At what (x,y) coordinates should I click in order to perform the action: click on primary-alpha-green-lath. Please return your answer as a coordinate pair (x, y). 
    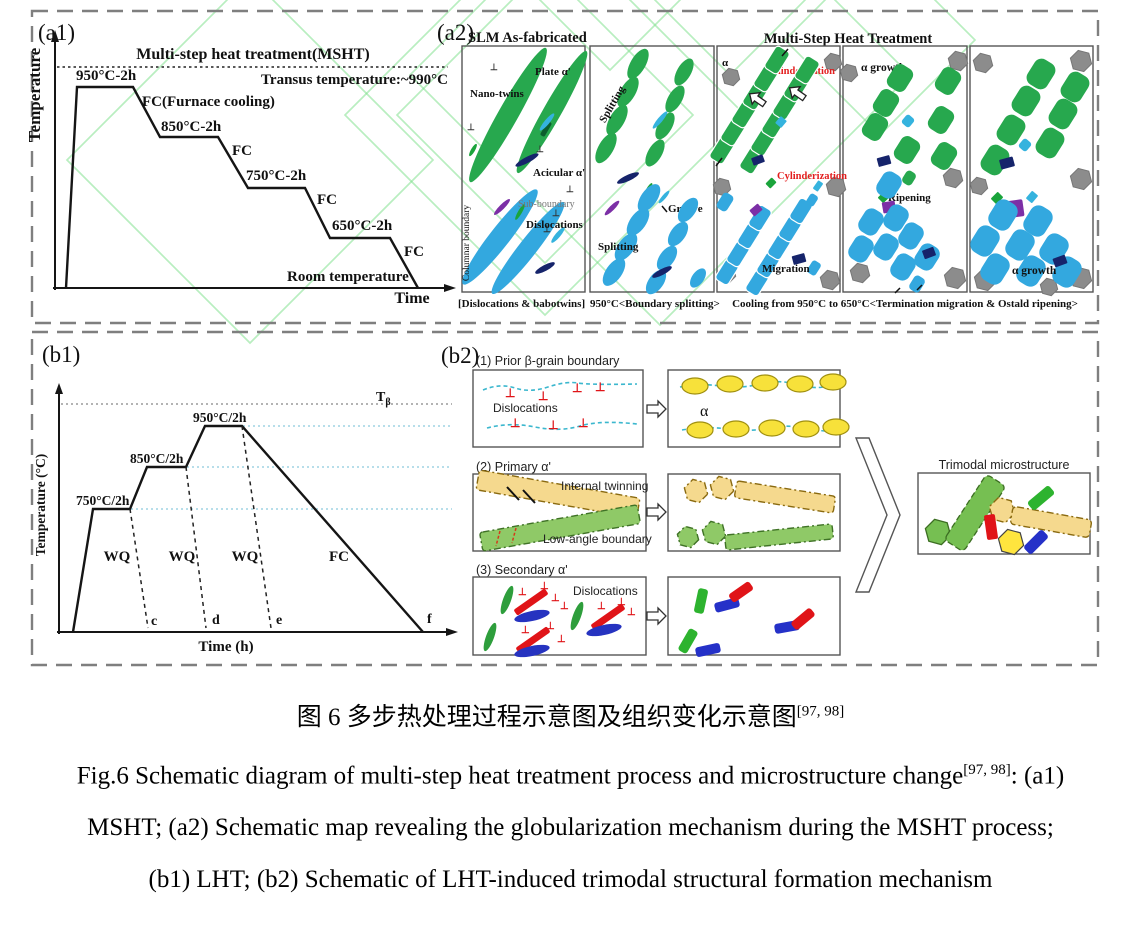
    Looking at the image, I should click on (560, 528).